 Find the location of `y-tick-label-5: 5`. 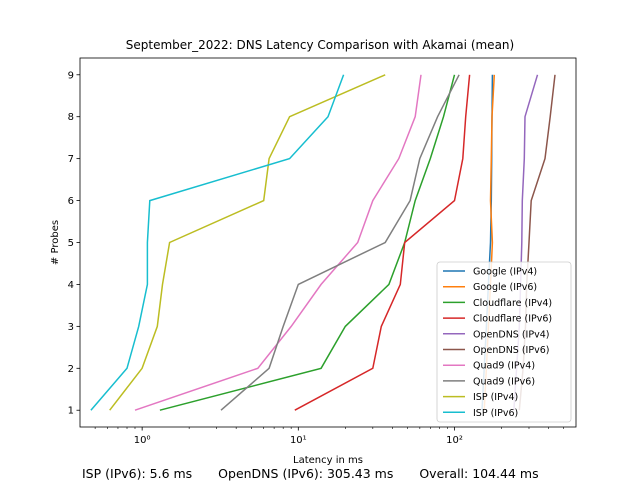

y-tick-label-5: 5 is located at coordinates (71, 243).